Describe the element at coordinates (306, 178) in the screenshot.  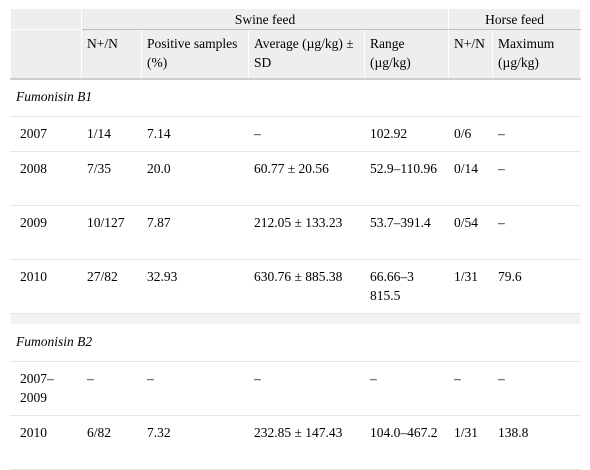
I see `cell-average: 60.77 ± 20.56` at that location.